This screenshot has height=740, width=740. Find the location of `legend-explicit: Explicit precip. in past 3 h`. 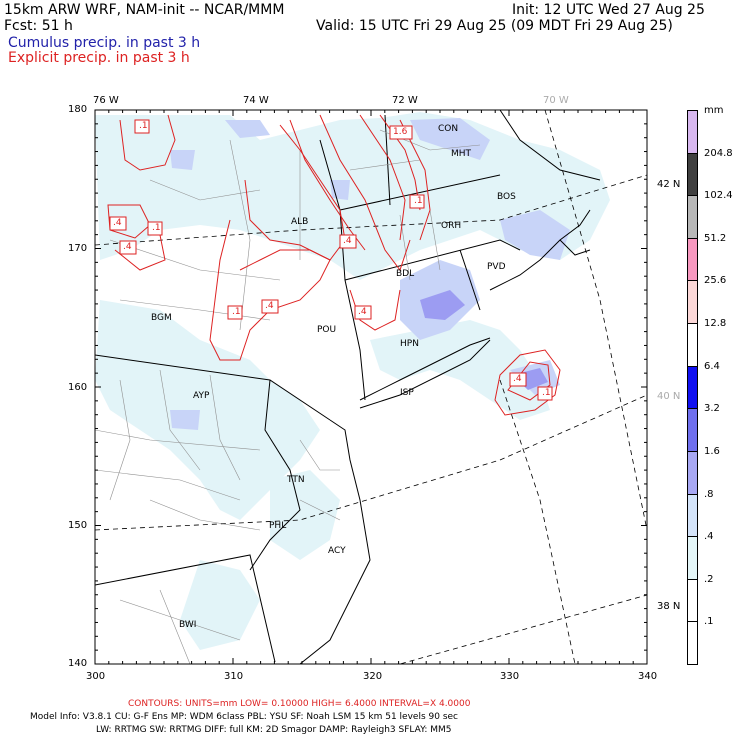

legend-explicit: Explicit precip. in past 3 h is located at coordinates (99, 58).